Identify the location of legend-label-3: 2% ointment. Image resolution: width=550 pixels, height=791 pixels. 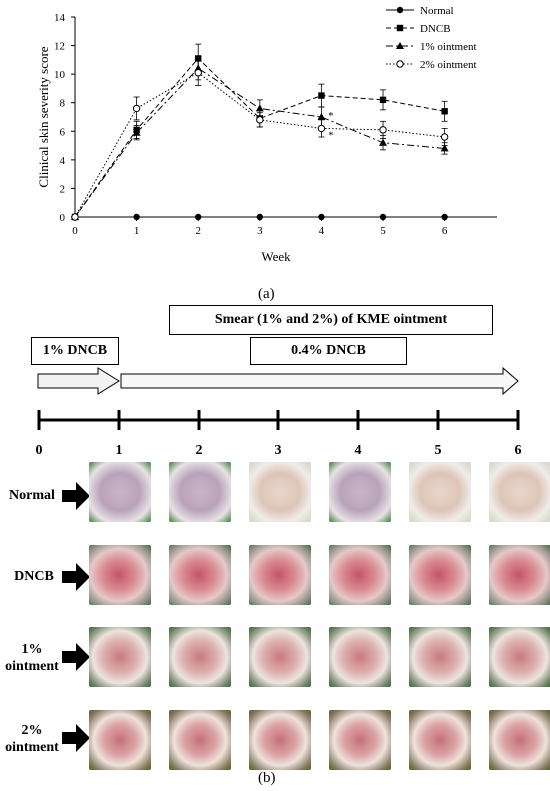
(448, 65).